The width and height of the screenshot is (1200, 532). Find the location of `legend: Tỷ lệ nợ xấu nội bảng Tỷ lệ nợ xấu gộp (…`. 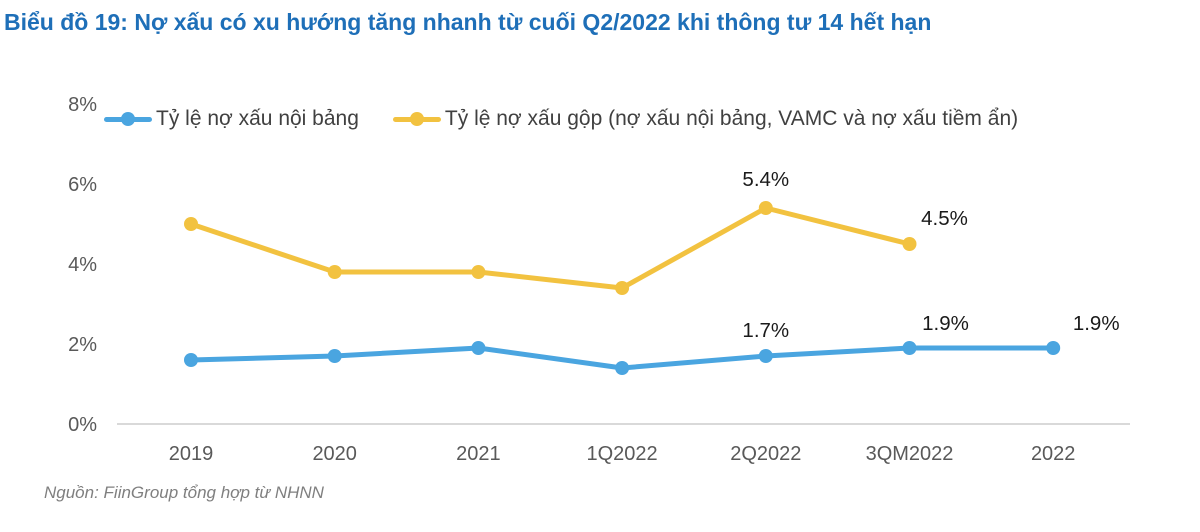

legend: Tỷ lệ nợ xấu nội bảng Tỷ lệ nợ xấu gộp (… is located at coordinates (561, 119).